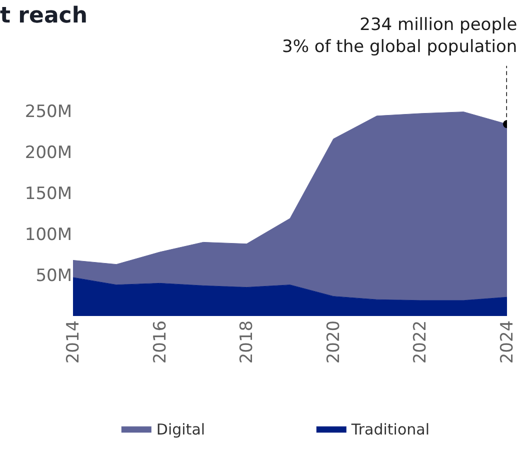  Describe the element at coordinates (74, 342) in the screenshot. I see `x-tick-label: 2014` at that location.